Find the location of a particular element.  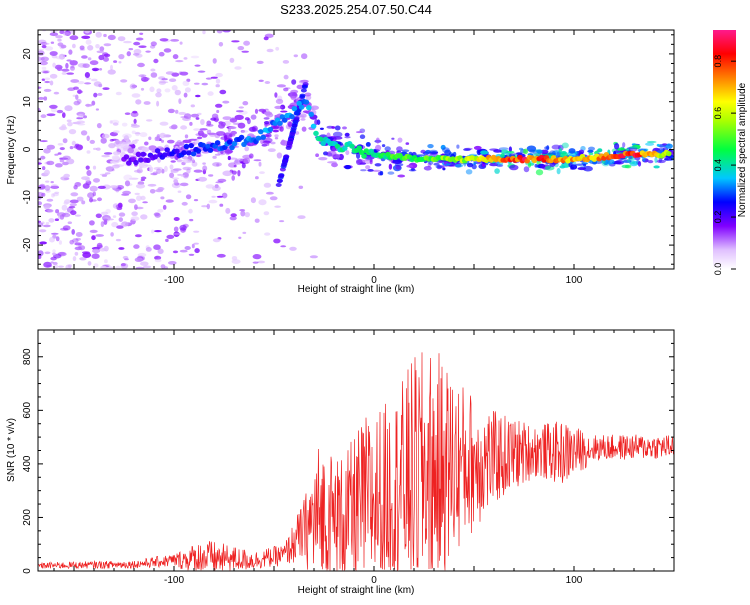

x-tick-label: 0 is located at coordinates (374, 580).